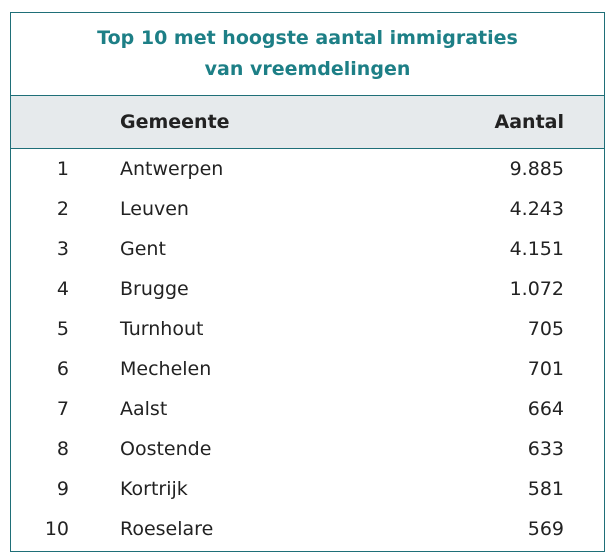 The height and width of the screenshot is (560, 615). I want to click on gemeente-cell: Mechelen, so click(166, 369).